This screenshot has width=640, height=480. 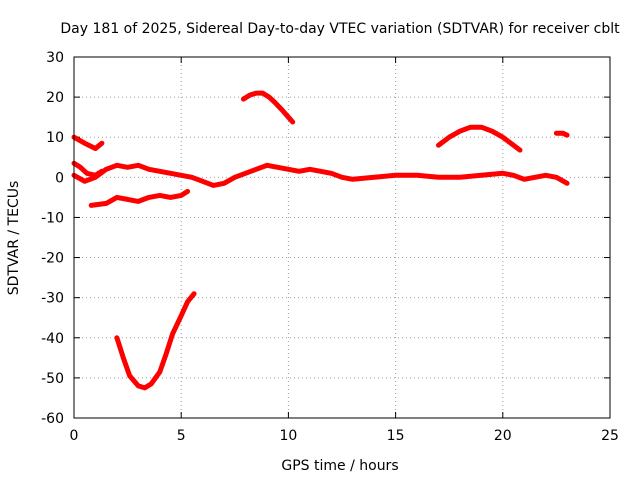 I want to click on y-tick-label: 10, so click(x=55, y=138).